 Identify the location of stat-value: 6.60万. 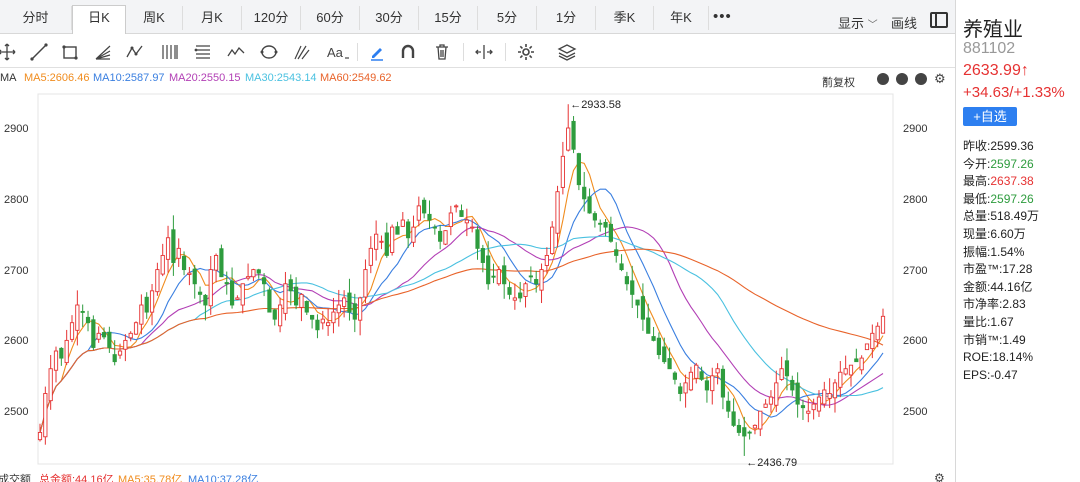
(1008, 233).